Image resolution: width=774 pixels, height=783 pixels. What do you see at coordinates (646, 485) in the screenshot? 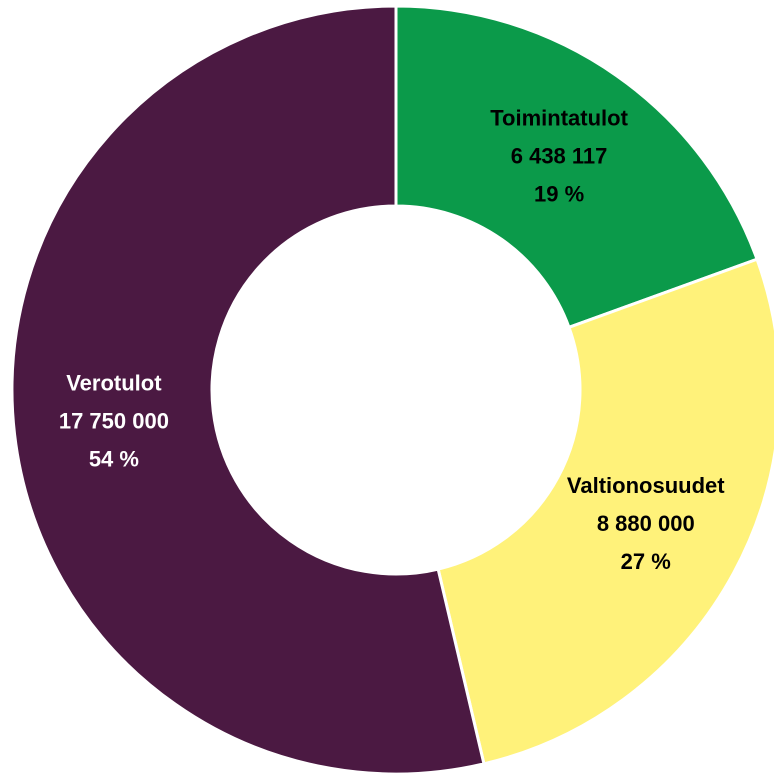
I see `slice-category-label: Valtionosuudet` at bounding box center [646, 485].